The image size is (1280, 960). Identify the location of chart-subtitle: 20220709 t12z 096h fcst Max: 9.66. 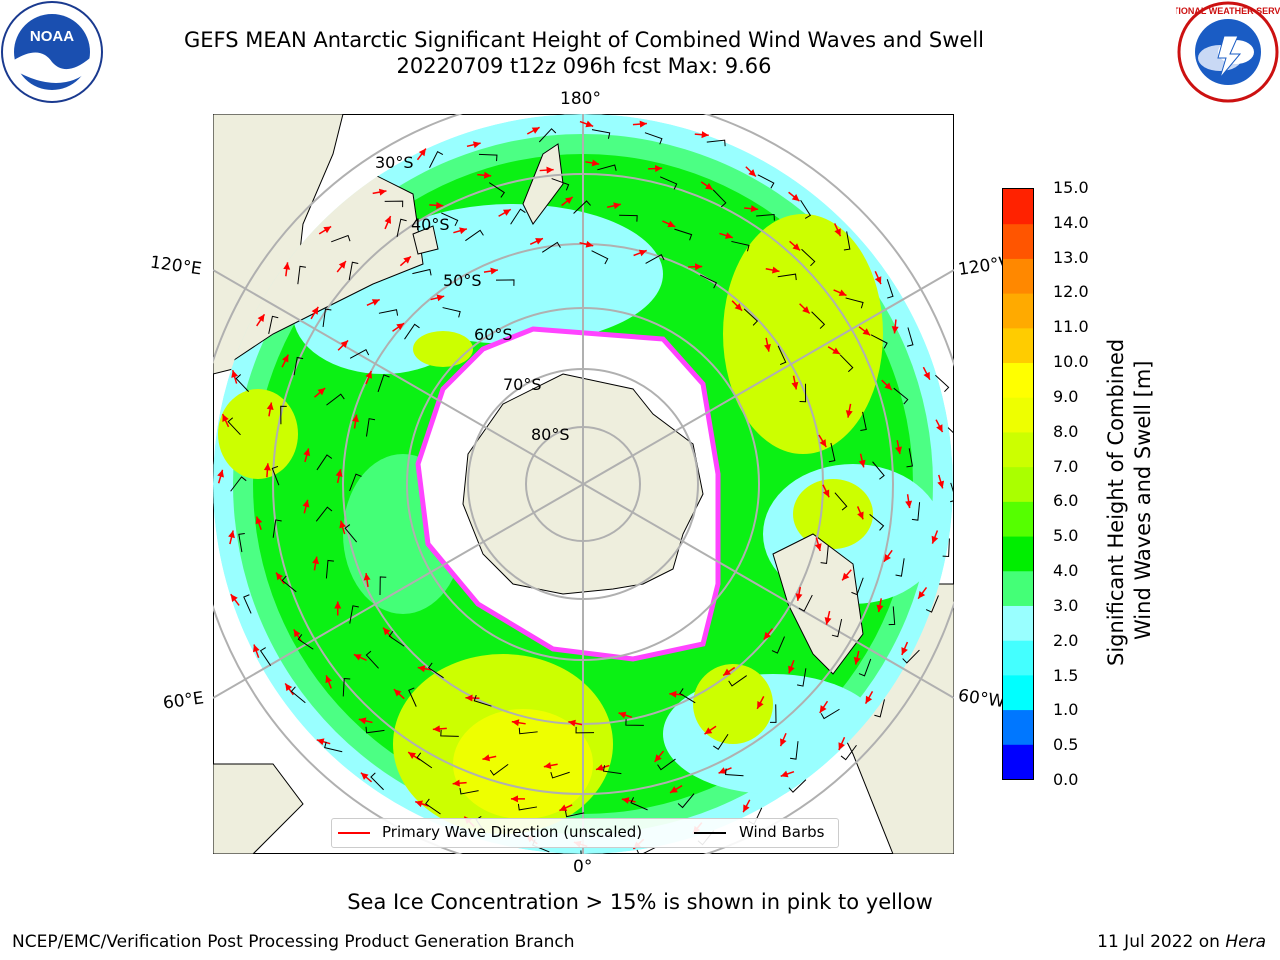
(584, 66).